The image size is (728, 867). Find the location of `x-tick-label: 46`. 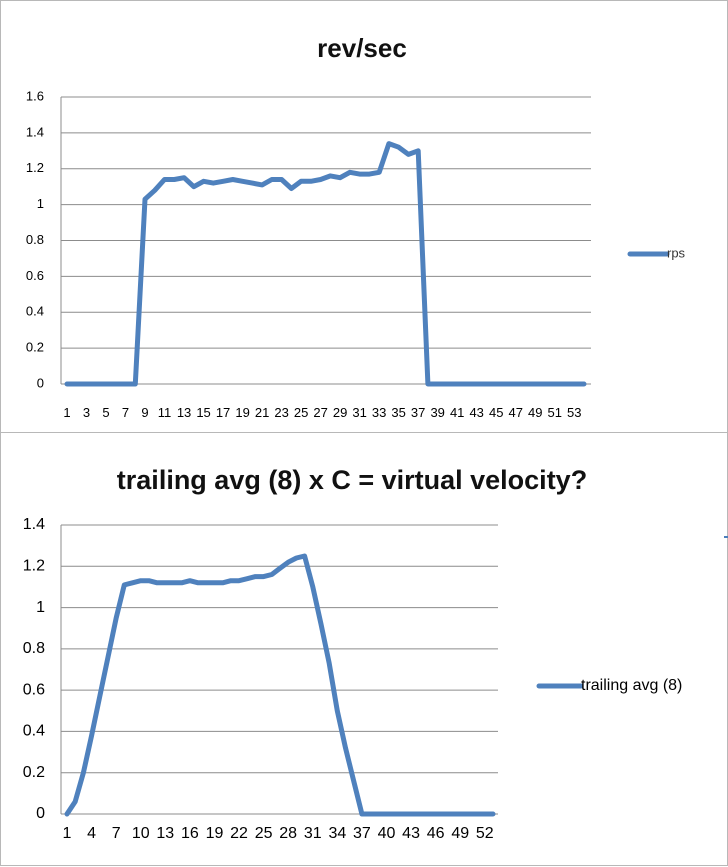

x-tick-label: 46 is located at coordinates (436, 833).